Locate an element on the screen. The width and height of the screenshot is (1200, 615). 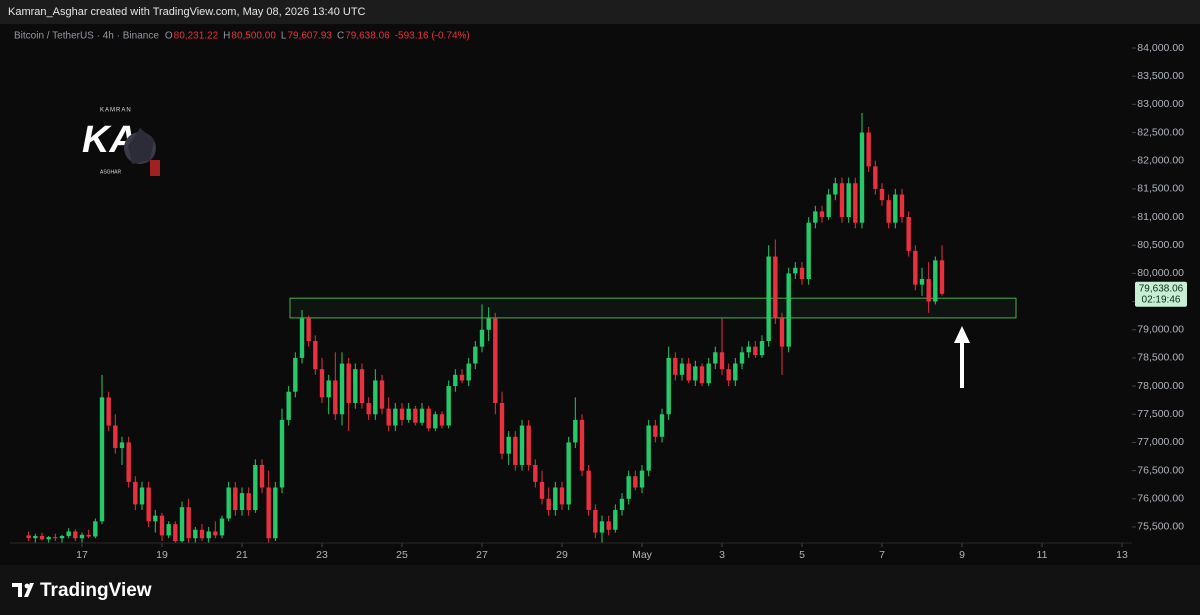
x-axis: 17 19 21 23 25 27 29 May 3 5 7 9 11 13 is located at coordinates (571, 551).